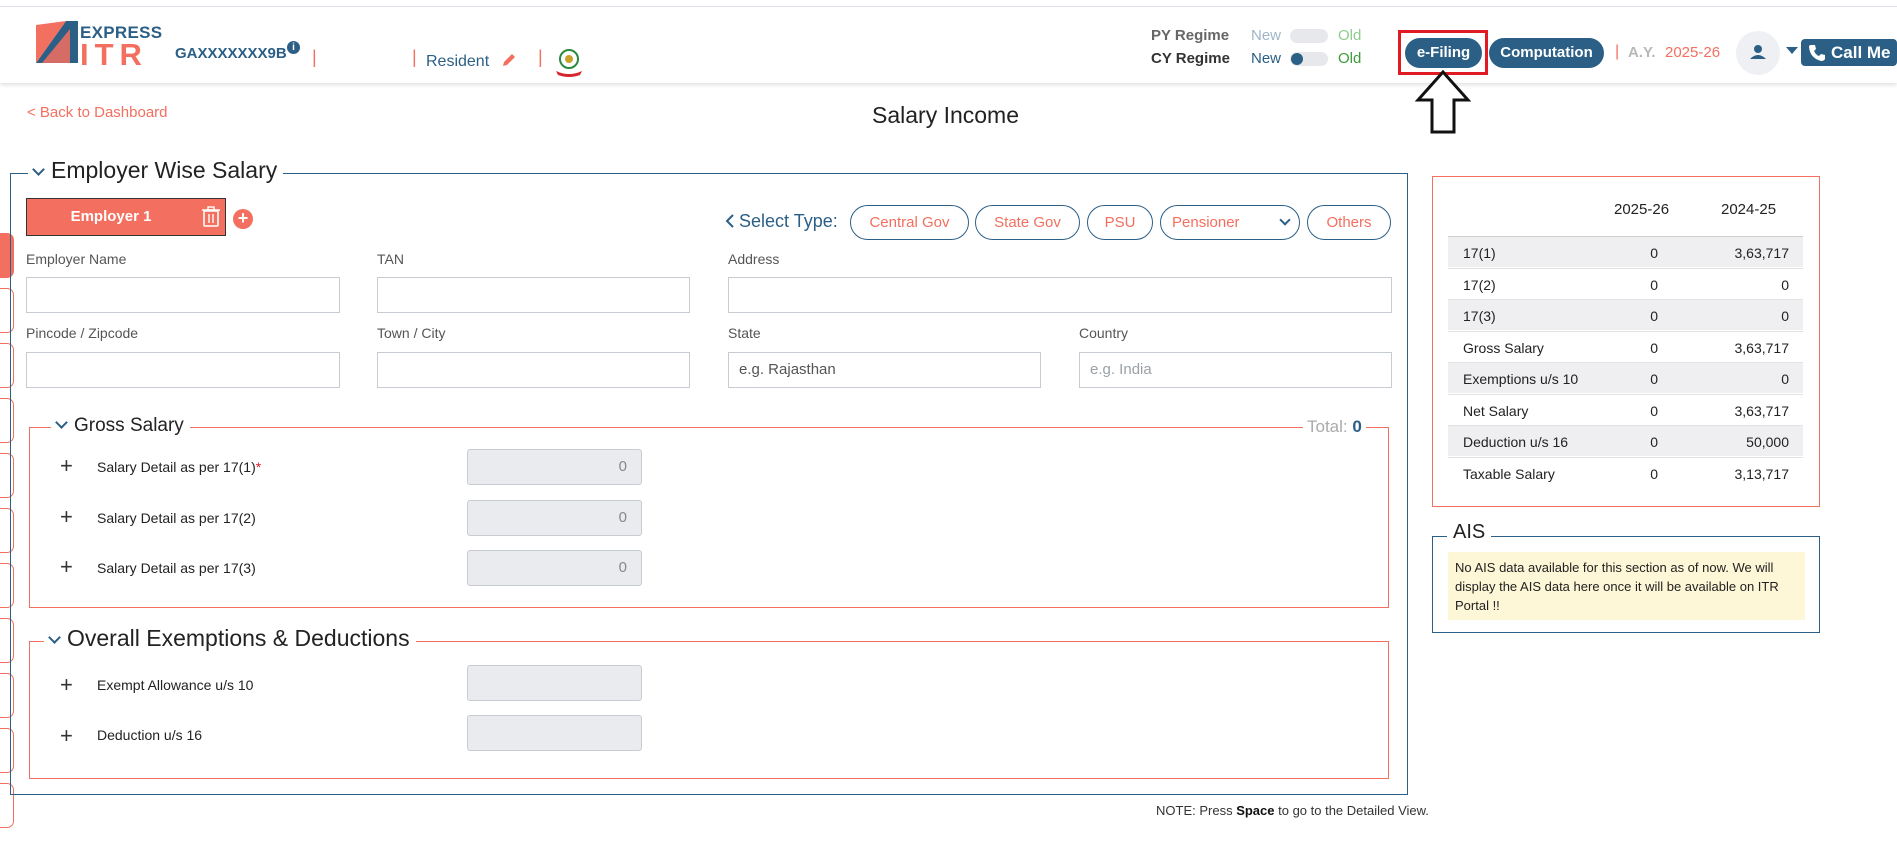 Image resolution: width=1897 pixels, height=854 pixels. I want to click on brand-express: EXPRESS, so click(121, 32).